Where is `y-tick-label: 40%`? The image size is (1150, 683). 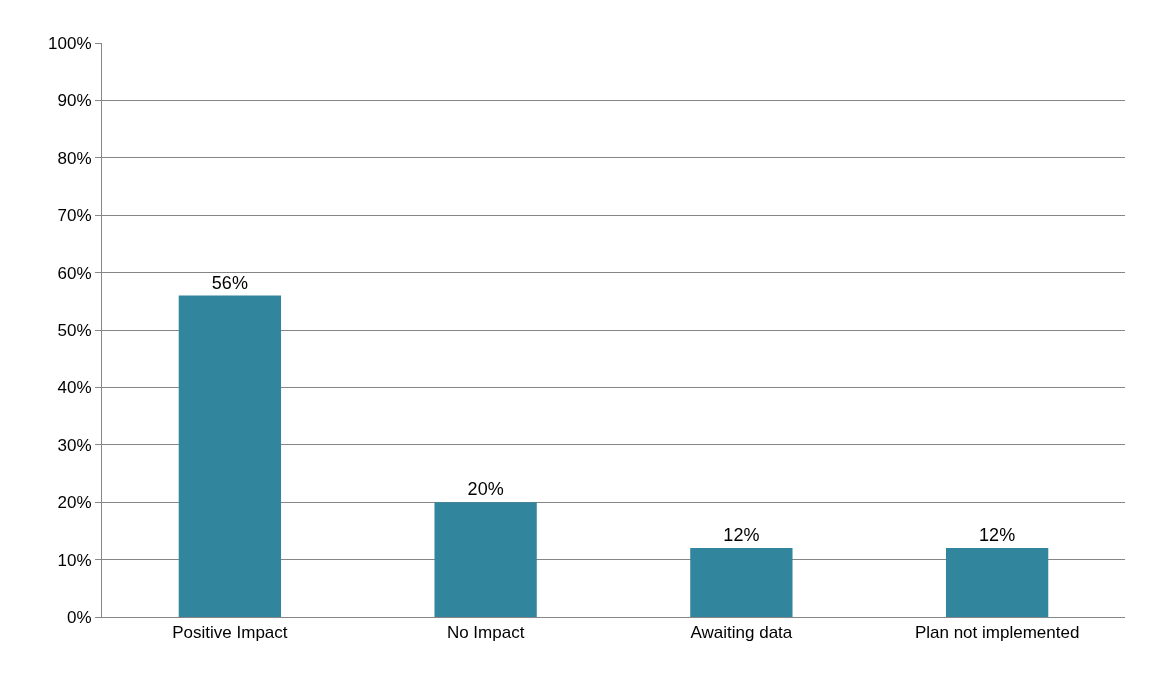
y-tick-label: 40% is located at coordinates (74, 388).